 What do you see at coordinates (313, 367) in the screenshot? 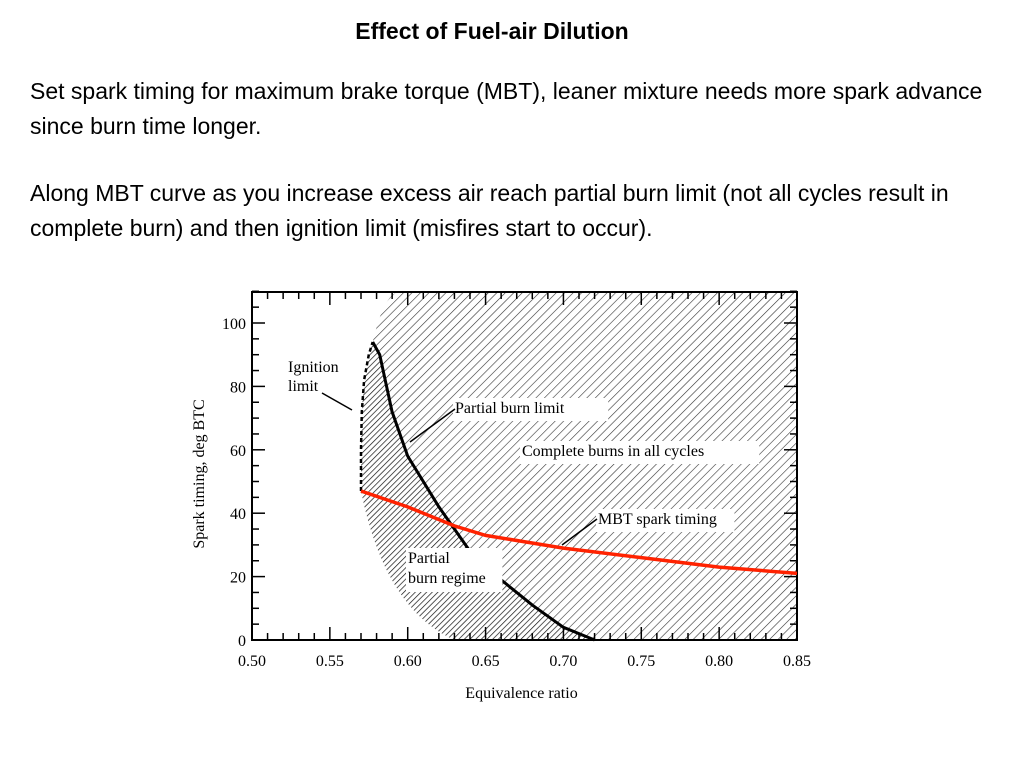
I see `annotation-text: Ignition` at bounding box center [313, 367].